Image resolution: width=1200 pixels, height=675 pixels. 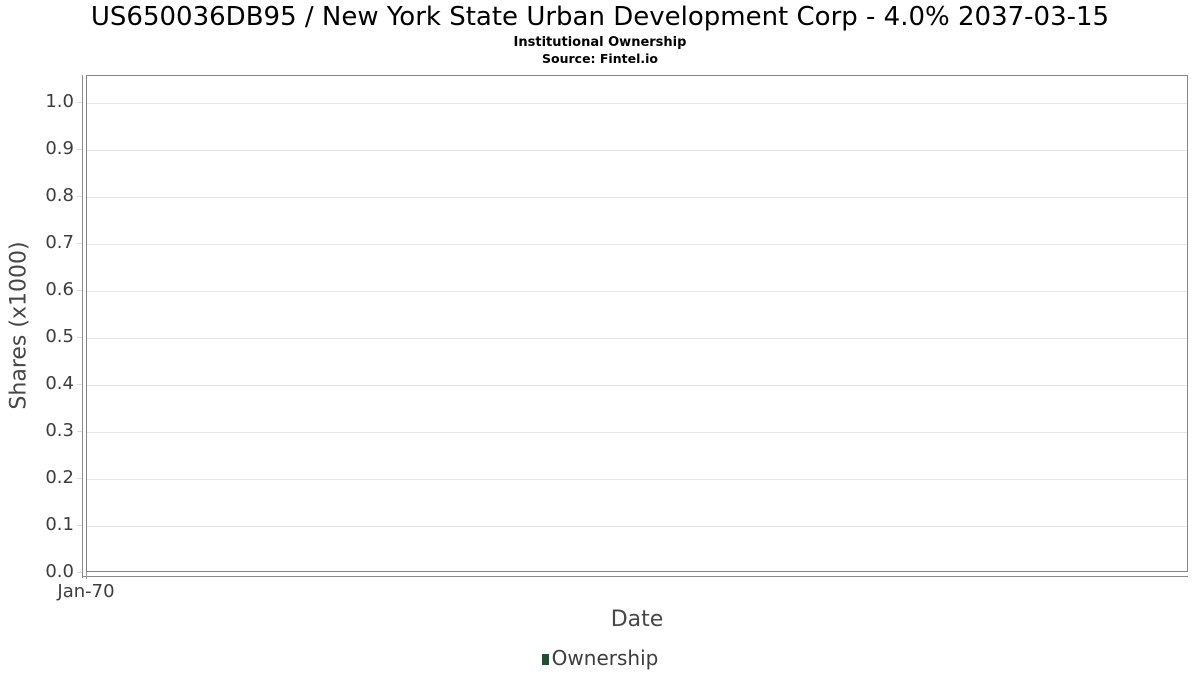 What do you see at coordinates (59, 383) in the screenshot?
I see `y-tick-label: 0.4` at bounding box center [59, 383].